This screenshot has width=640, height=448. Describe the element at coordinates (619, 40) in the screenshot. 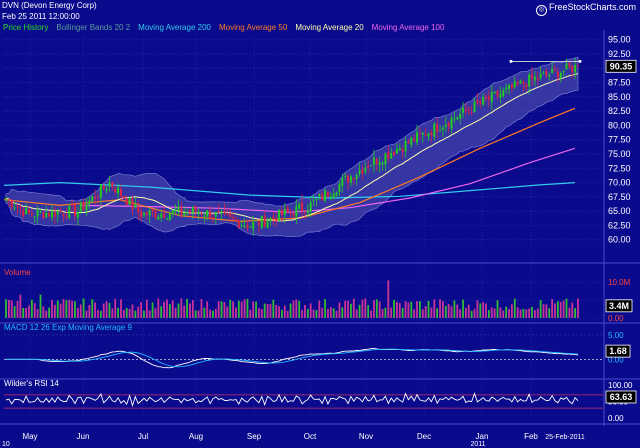

I see `price-tick-label: 95.00` at that location.